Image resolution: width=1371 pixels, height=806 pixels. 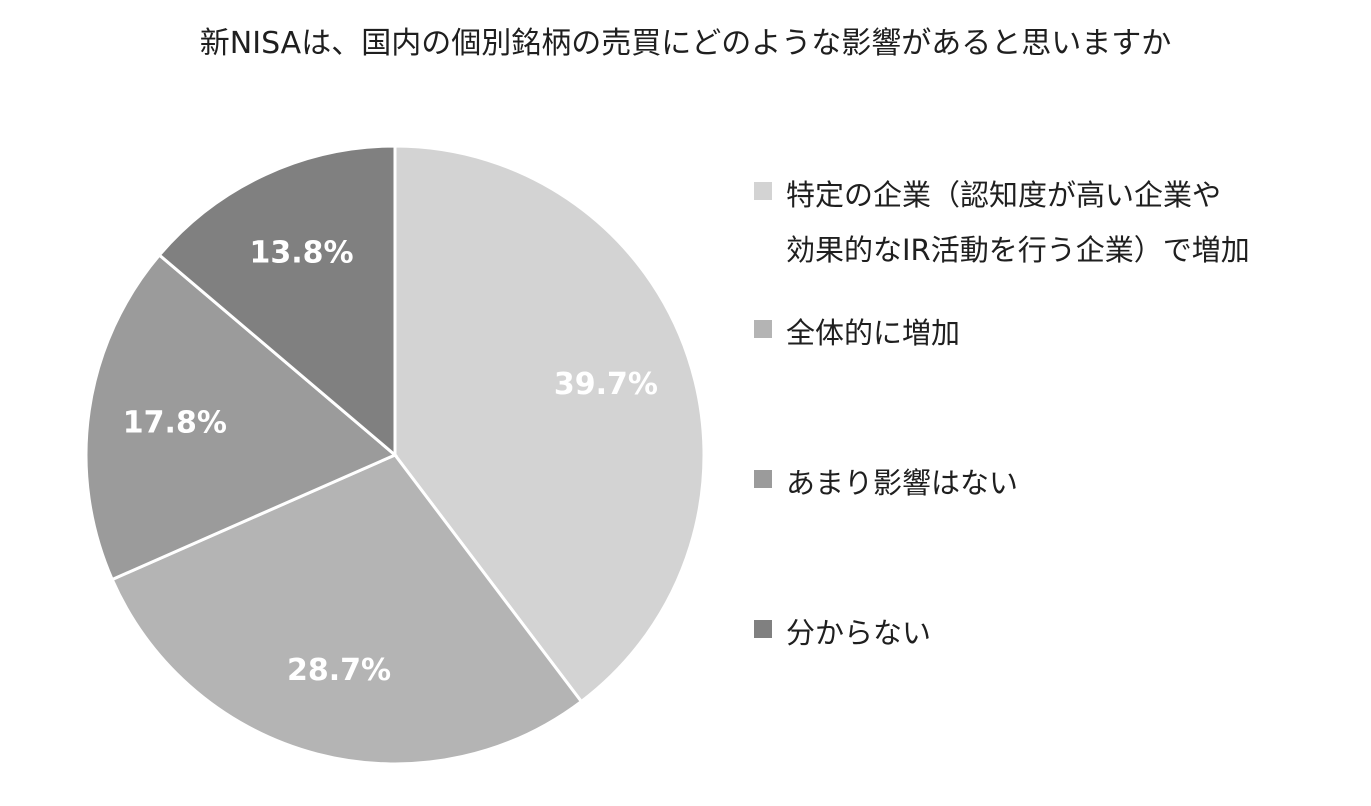 I want to click on legend-item-specific-companies: 特定の企業（認知度が高い企業や 効果的なIR活動を行う企業）で増加, so click(x=1054, y=237).